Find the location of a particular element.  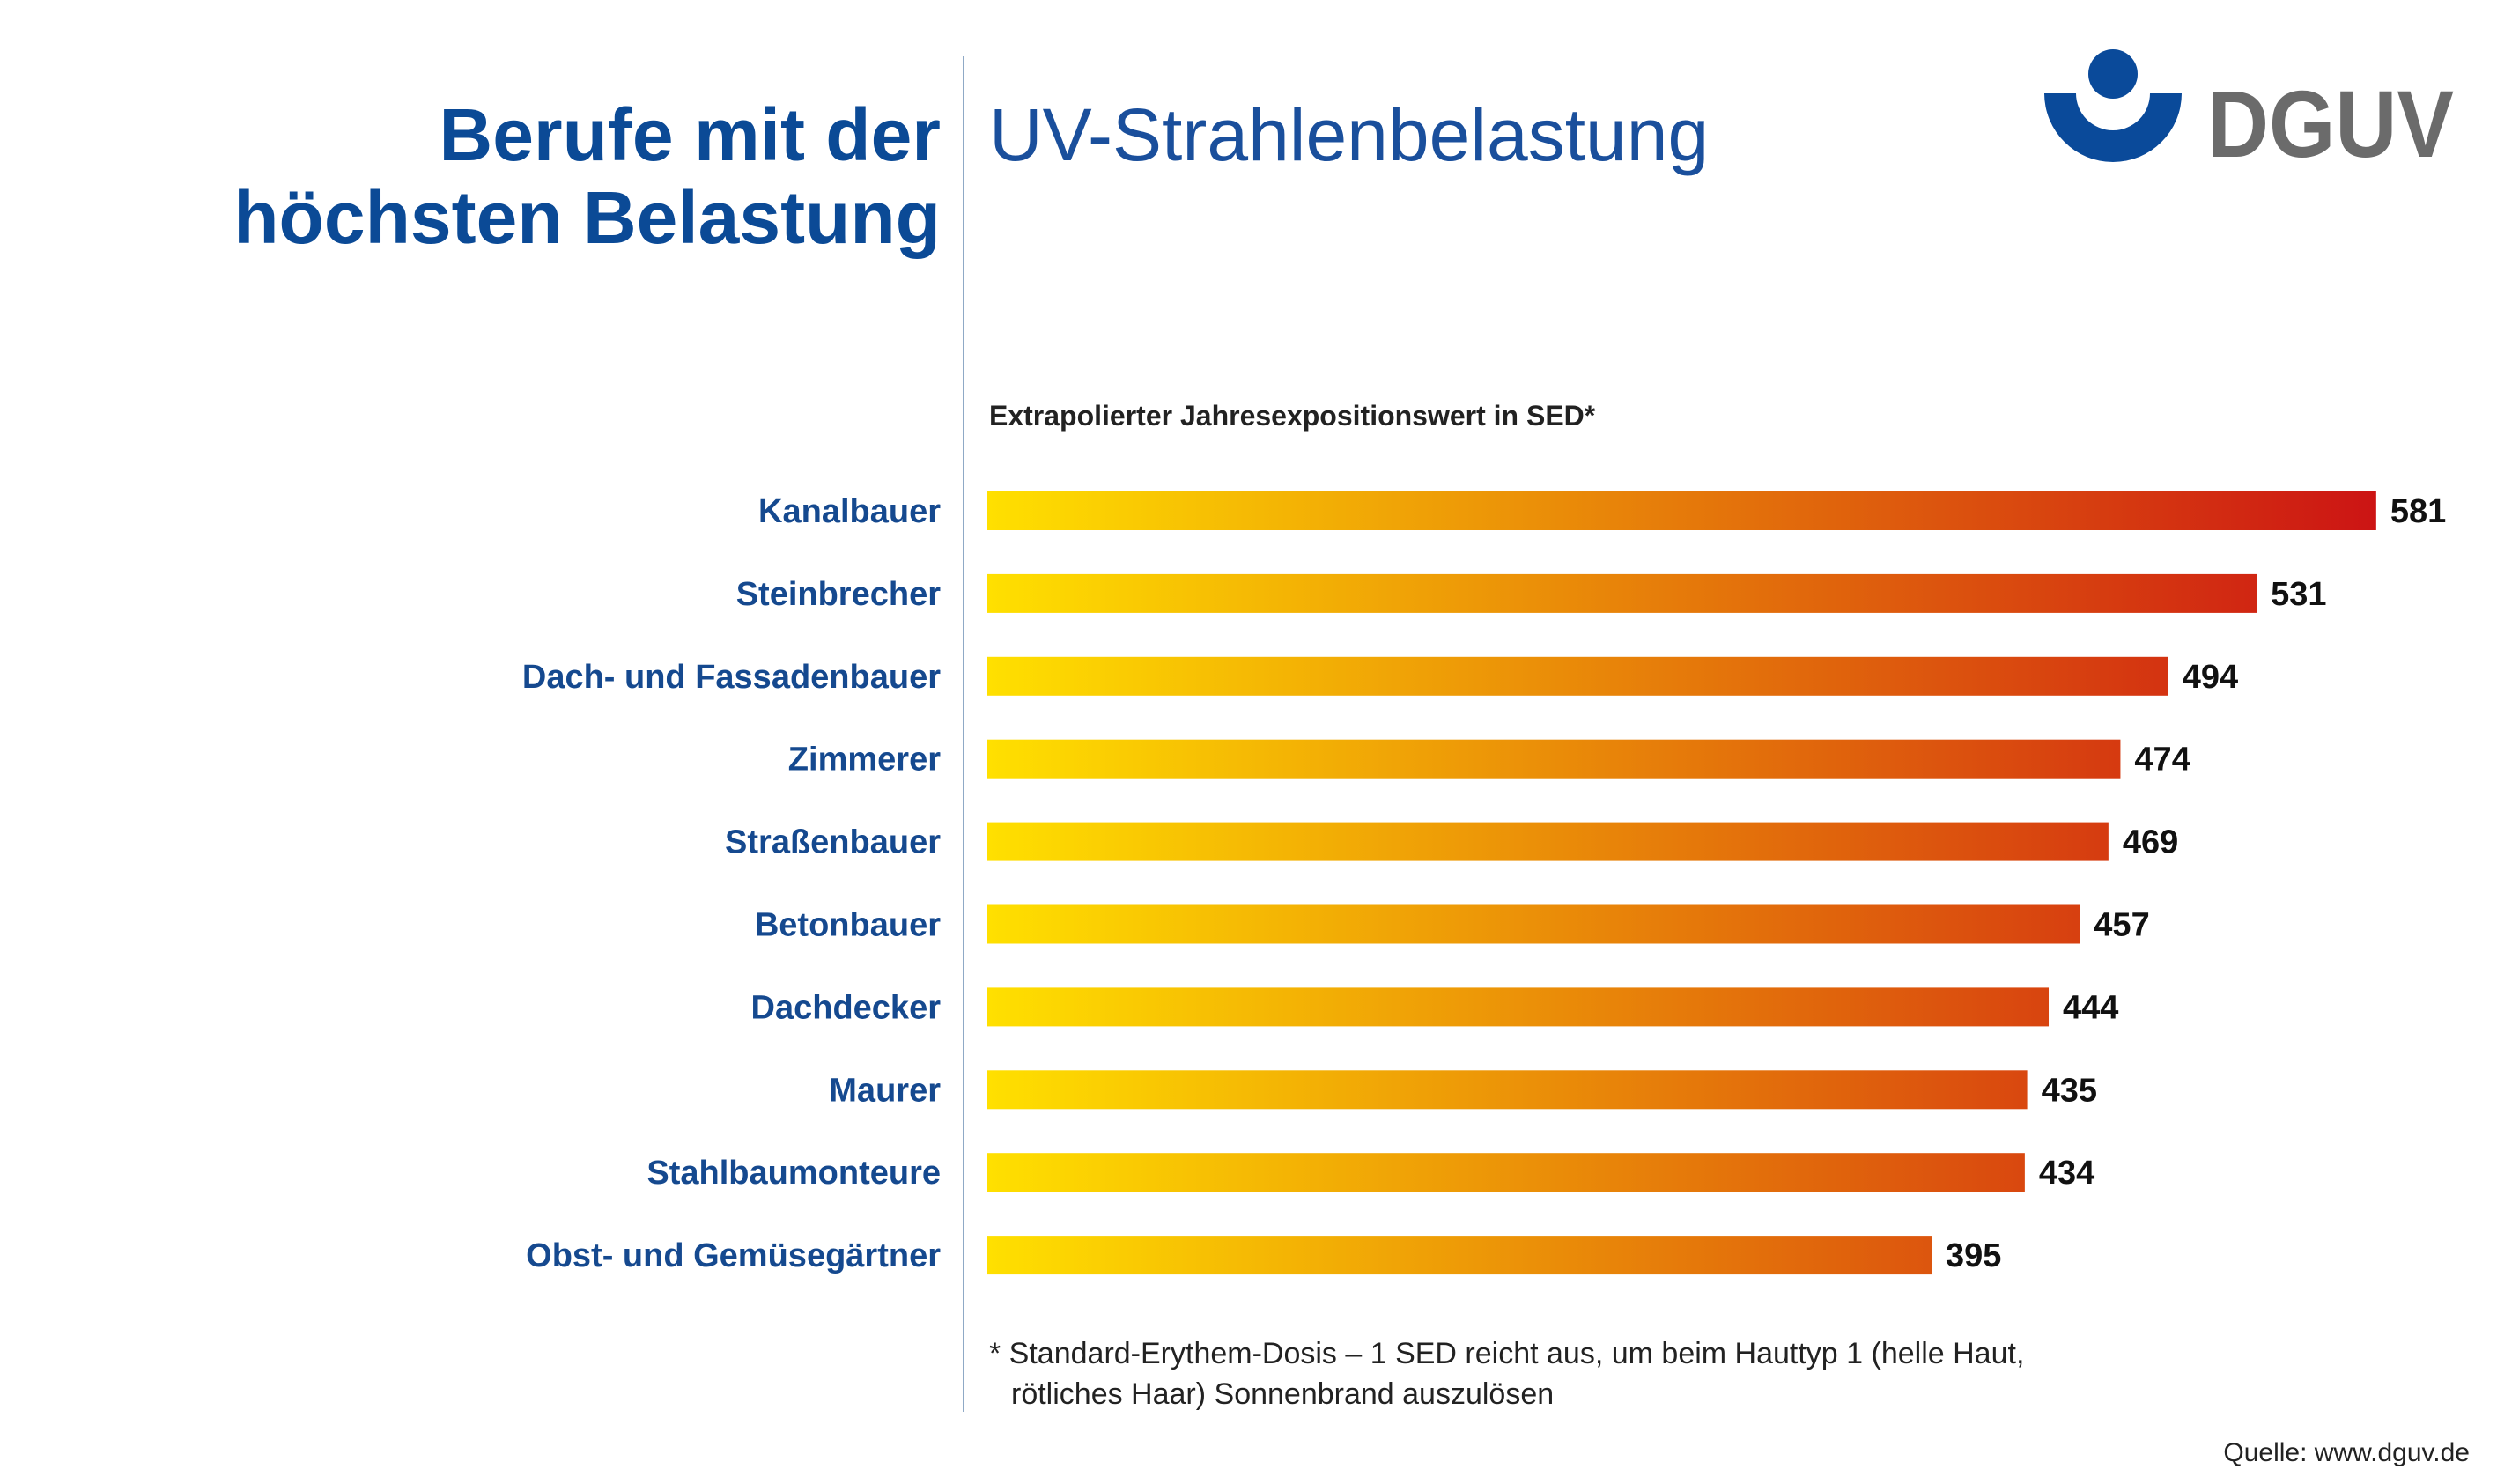

category-label: Maurer is located at coordinates (885, 1090).